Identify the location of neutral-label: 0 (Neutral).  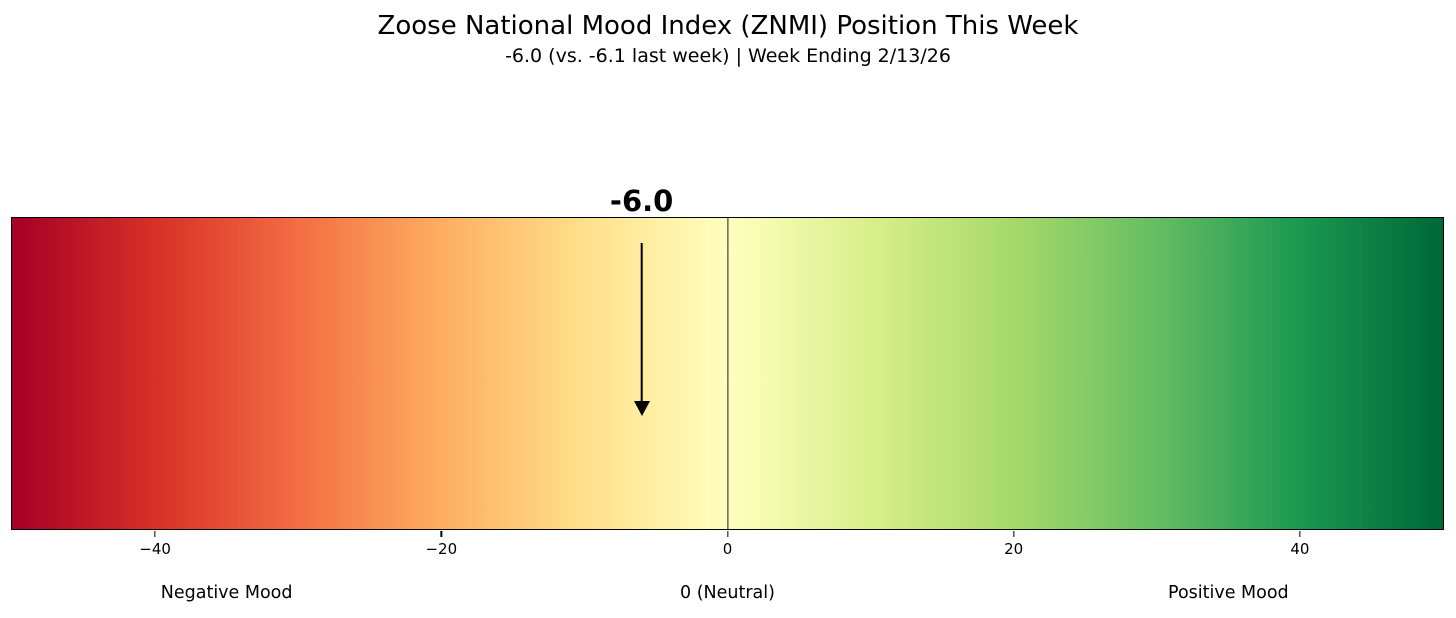
(727, 593).